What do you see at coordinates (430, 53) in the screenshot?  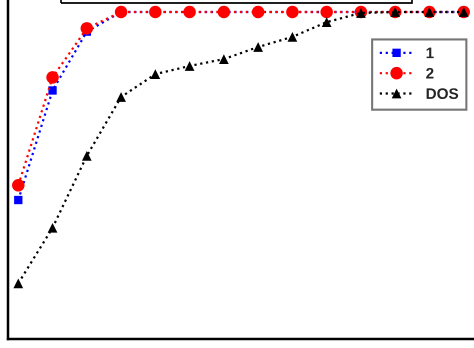 I see `legend-label: 1` at bounding box center [430, 53].